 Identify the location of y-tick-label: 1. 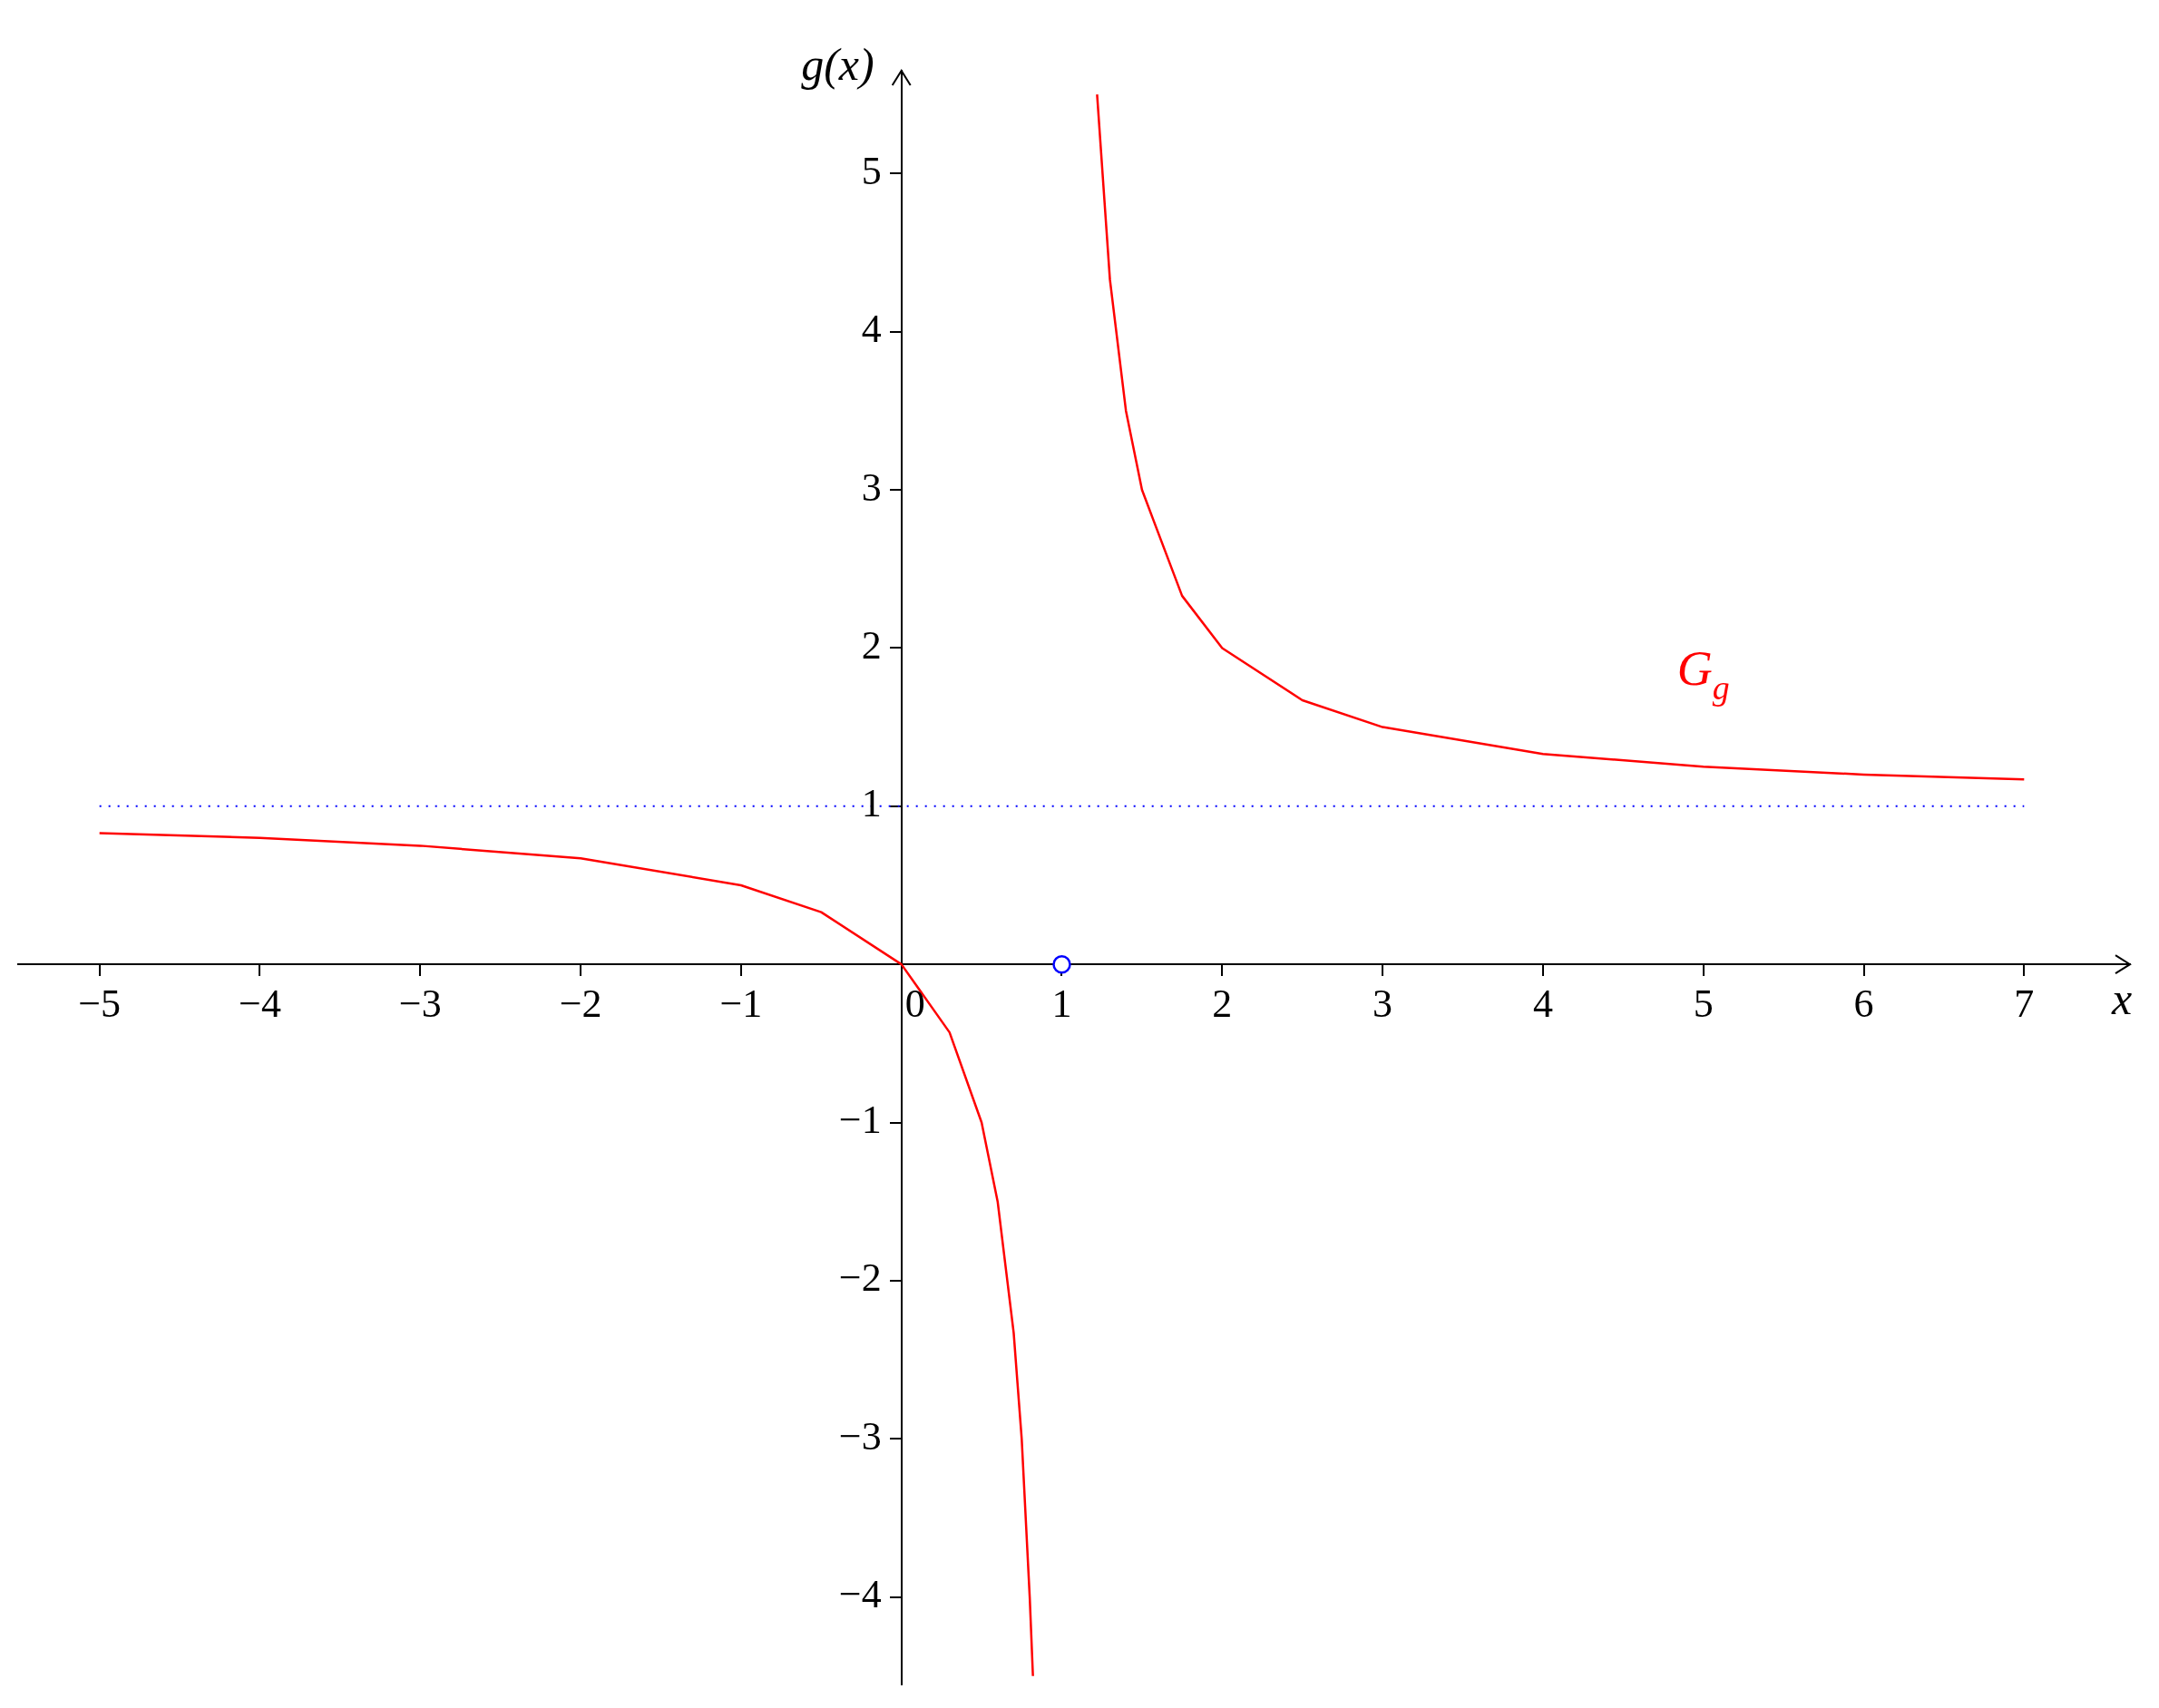
(872, 803).